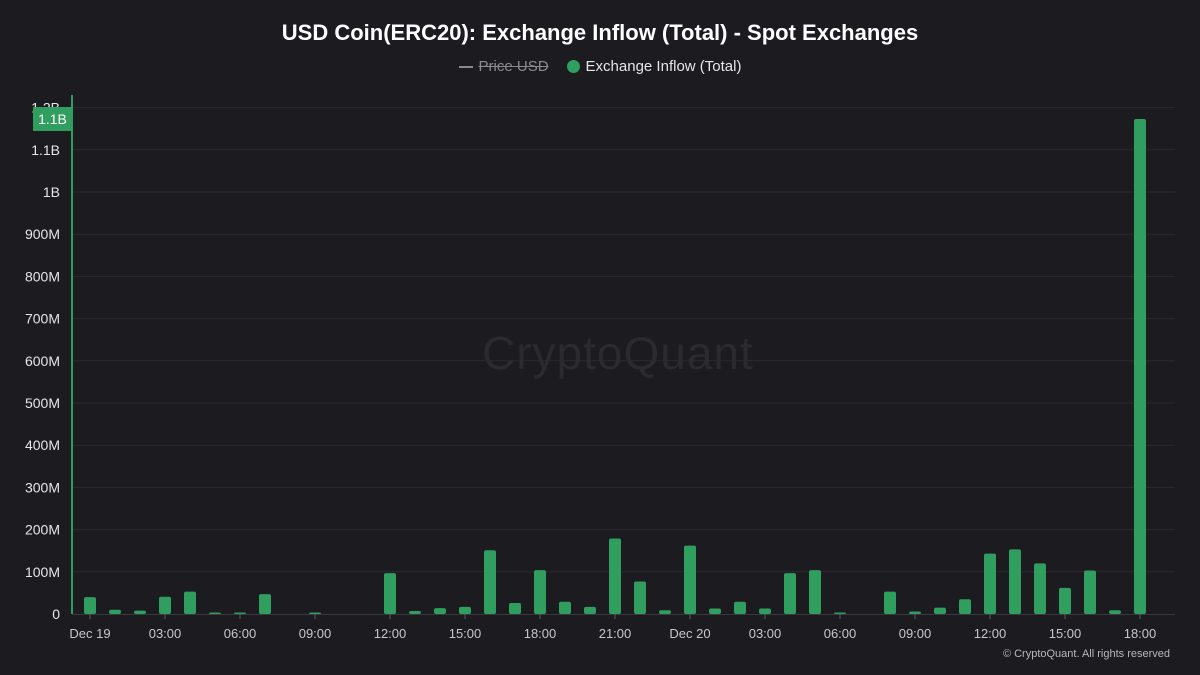  I want to click on legend-item-exchange-inflow: Exchange Inflow (Total), so click(654, 66).